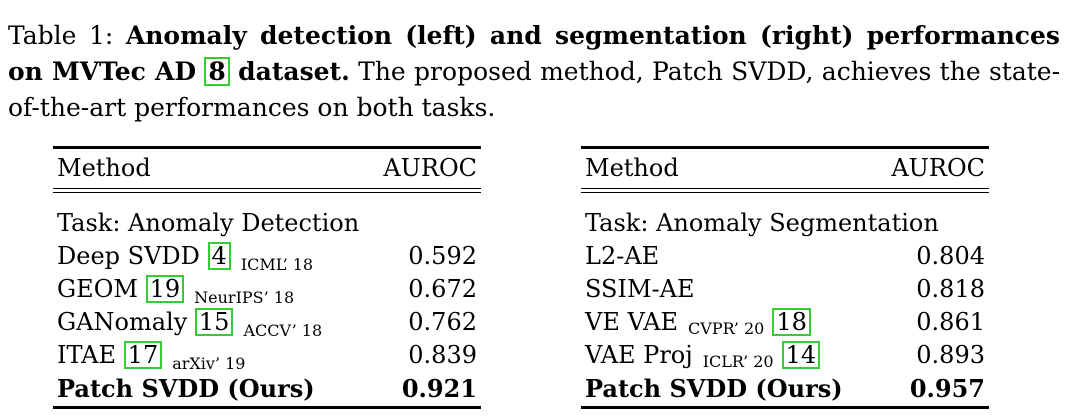 This screenshot has width=1068, height=416. Describe the element at coordinates (122, 322) in the screenshot. I see `method-name: GANomaly` at that location.